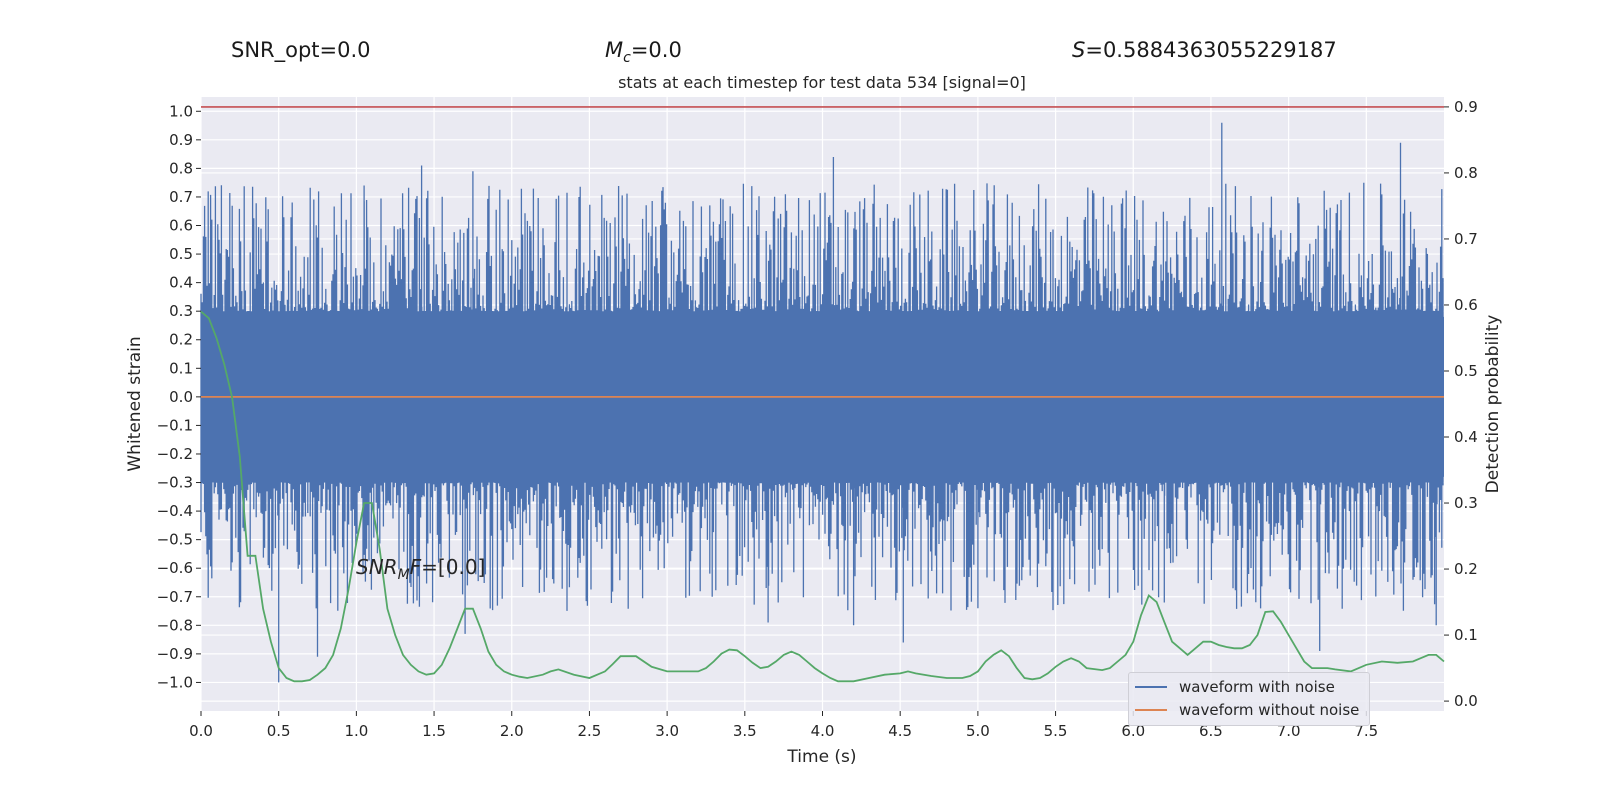  Describe the element at coordinates (1466, 635) in the screenshot. I see `y2-tick-label: 0.1` at that location.